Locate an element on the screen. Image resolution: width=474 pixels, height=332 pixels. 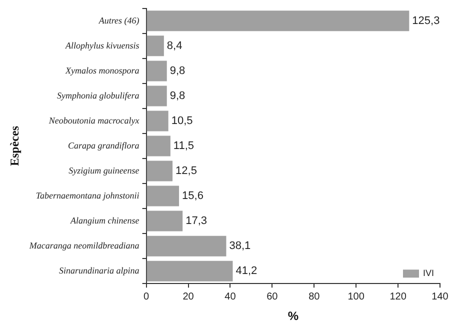
y-tick-label: Tabernaemontana johnstonii is located at coordinates (88, 195).